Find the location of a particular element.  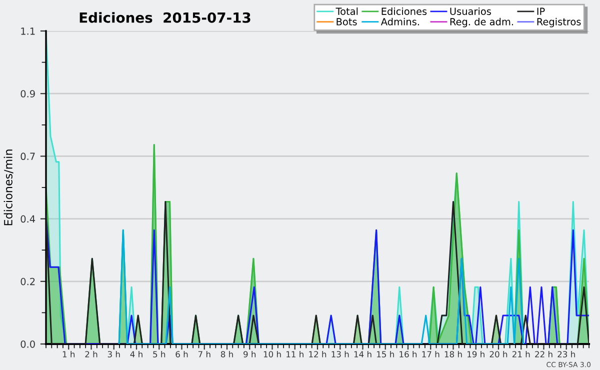

x-tick-label: 8 h is located at coordinates (226, 354).